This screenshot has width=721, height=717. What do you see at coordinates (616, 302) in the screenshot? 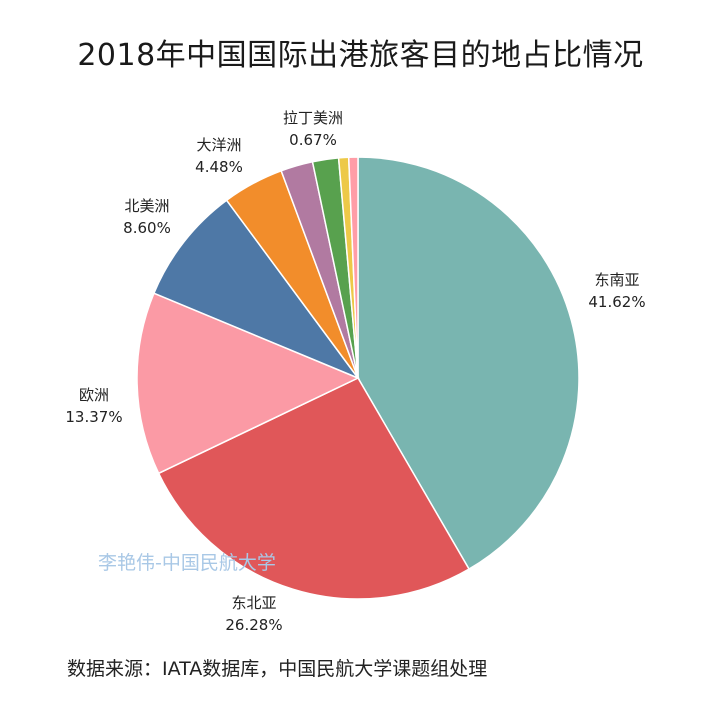
I see `slice-value-label-0: 41.62%` at bounding box center [616, 302].